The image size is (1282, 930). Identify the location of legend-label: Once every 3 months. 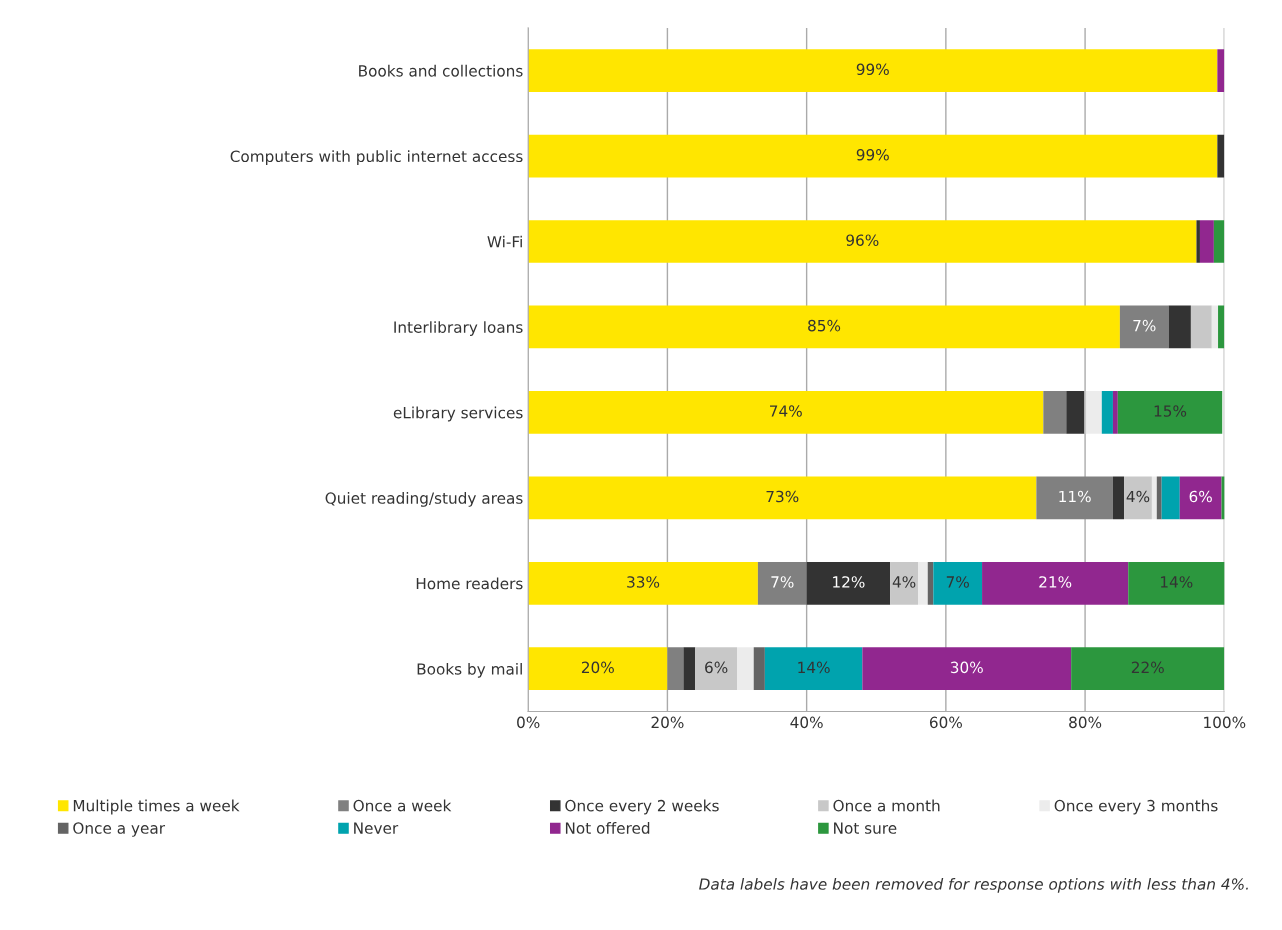
(1136, 807).